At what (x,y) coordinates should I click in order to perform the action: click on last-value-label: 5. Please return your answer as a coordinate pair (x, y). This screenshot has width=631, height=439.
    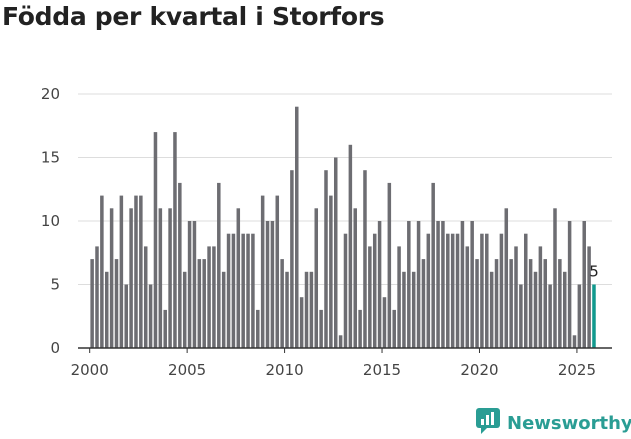
    Looking at the image, I should click on (594, 272).